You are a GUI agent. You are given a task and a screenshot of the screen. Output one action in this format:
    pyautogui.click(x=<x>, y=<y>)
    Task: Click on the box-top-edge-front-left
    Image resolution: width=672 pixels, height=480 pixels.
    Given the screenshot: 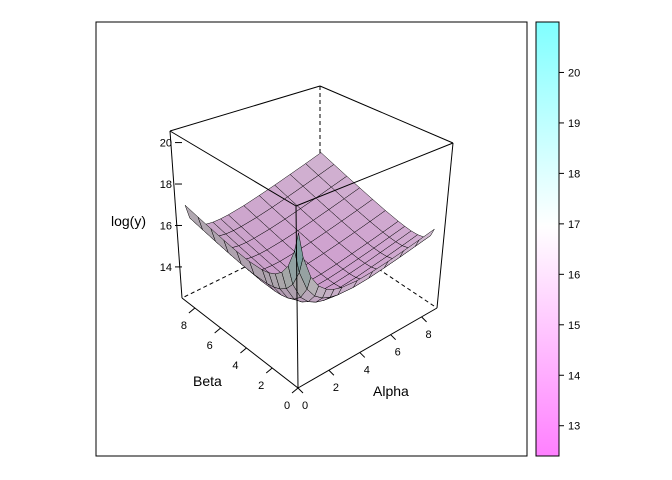 What is the action you would take?
    pyautogui.click(x=233, y=168)
    